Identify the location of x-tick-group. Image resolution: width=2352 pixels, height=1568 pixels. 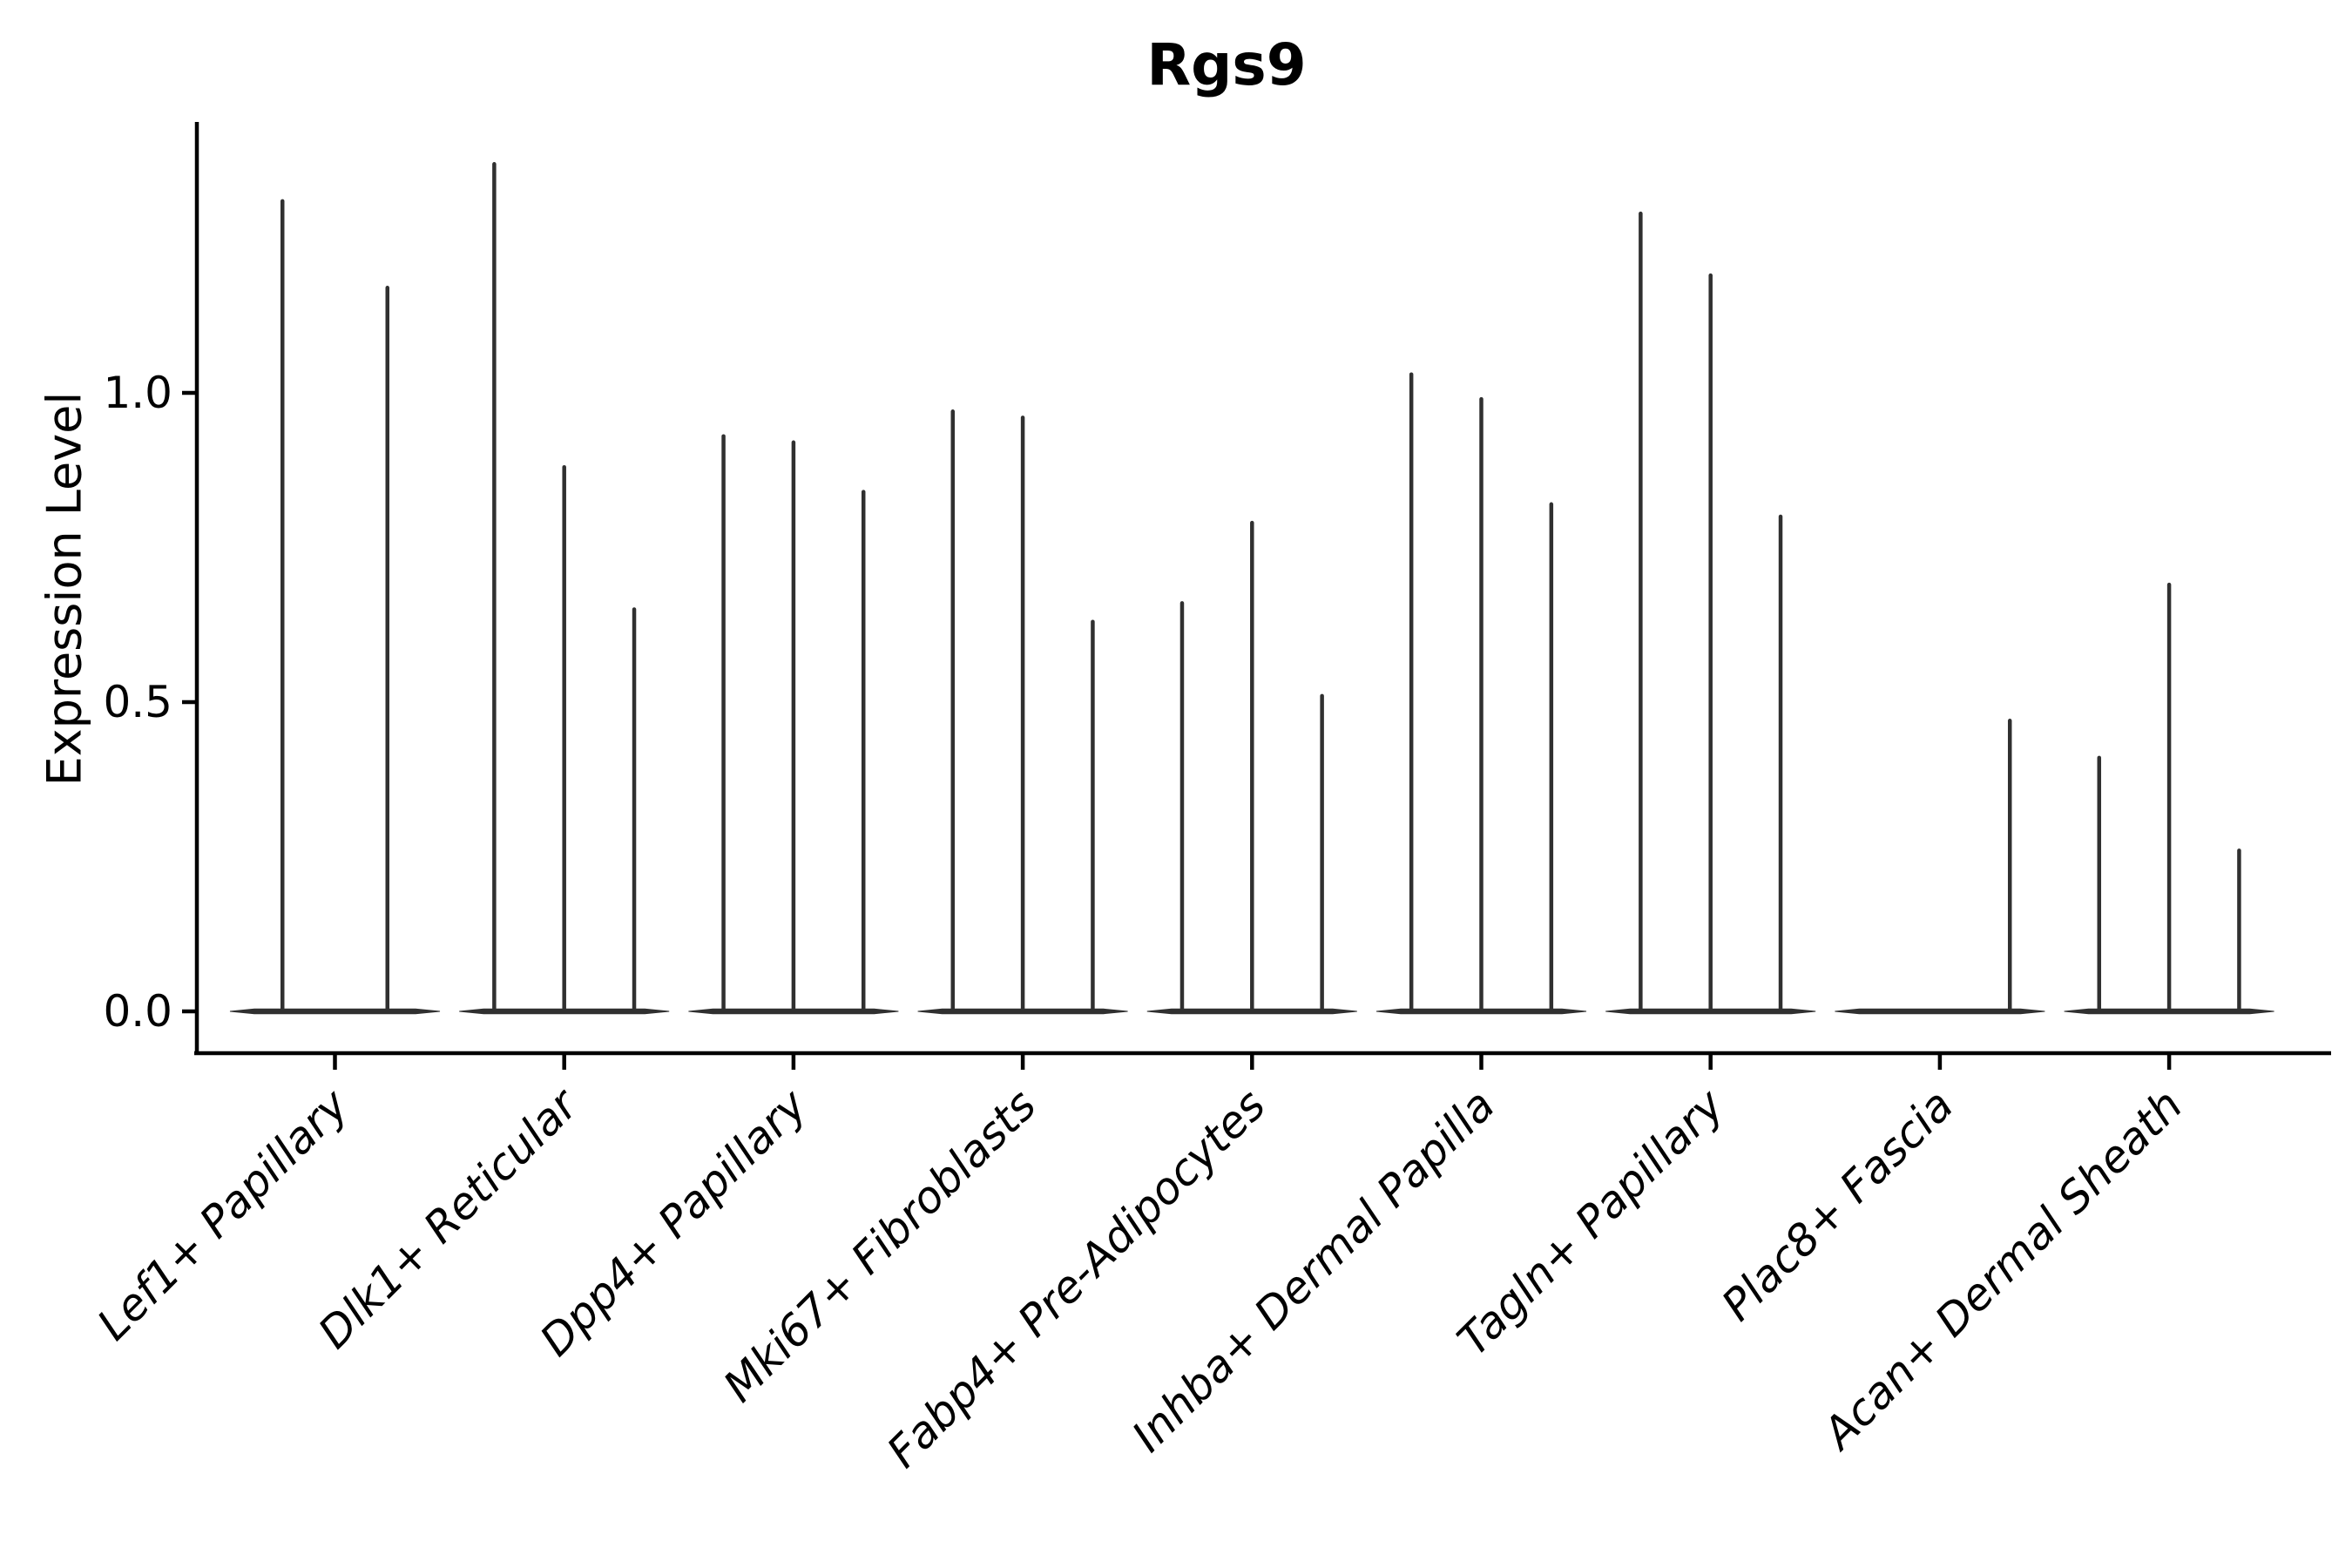
(1252, 1061).